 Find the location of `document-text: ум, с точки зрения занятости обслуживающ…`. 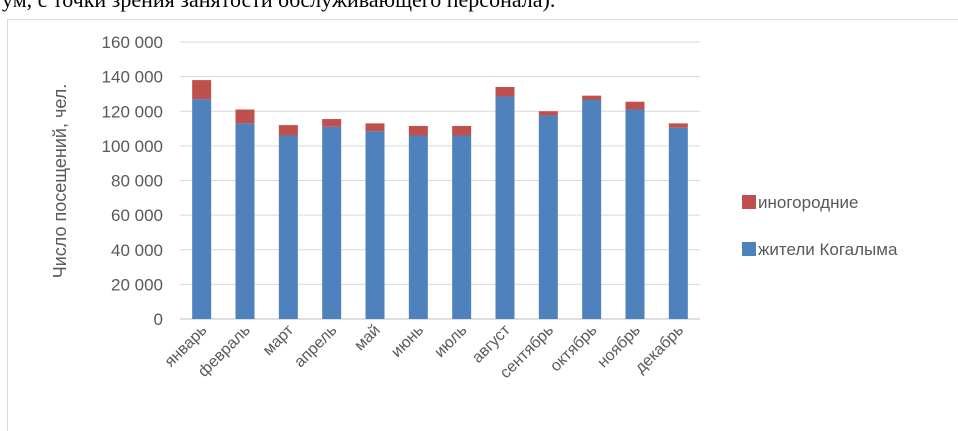

document-text: ум, с точки зрения занятости обслуживающ… is located at coordinates (479, 6).